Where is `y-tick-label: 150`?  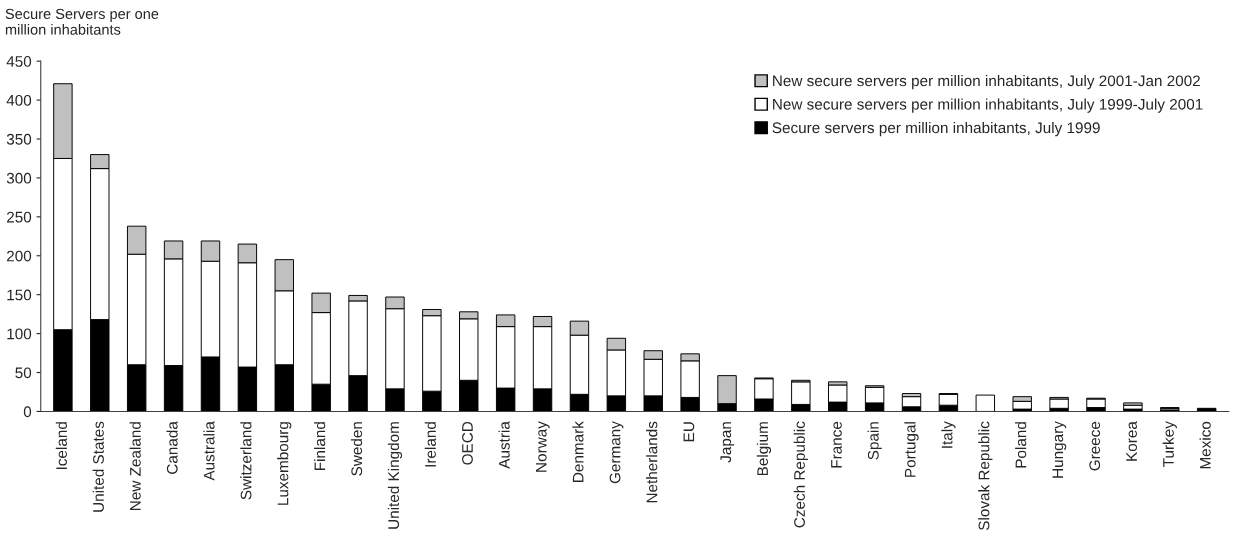 y-tick-label: 150 is located at coordinates (19, 295).